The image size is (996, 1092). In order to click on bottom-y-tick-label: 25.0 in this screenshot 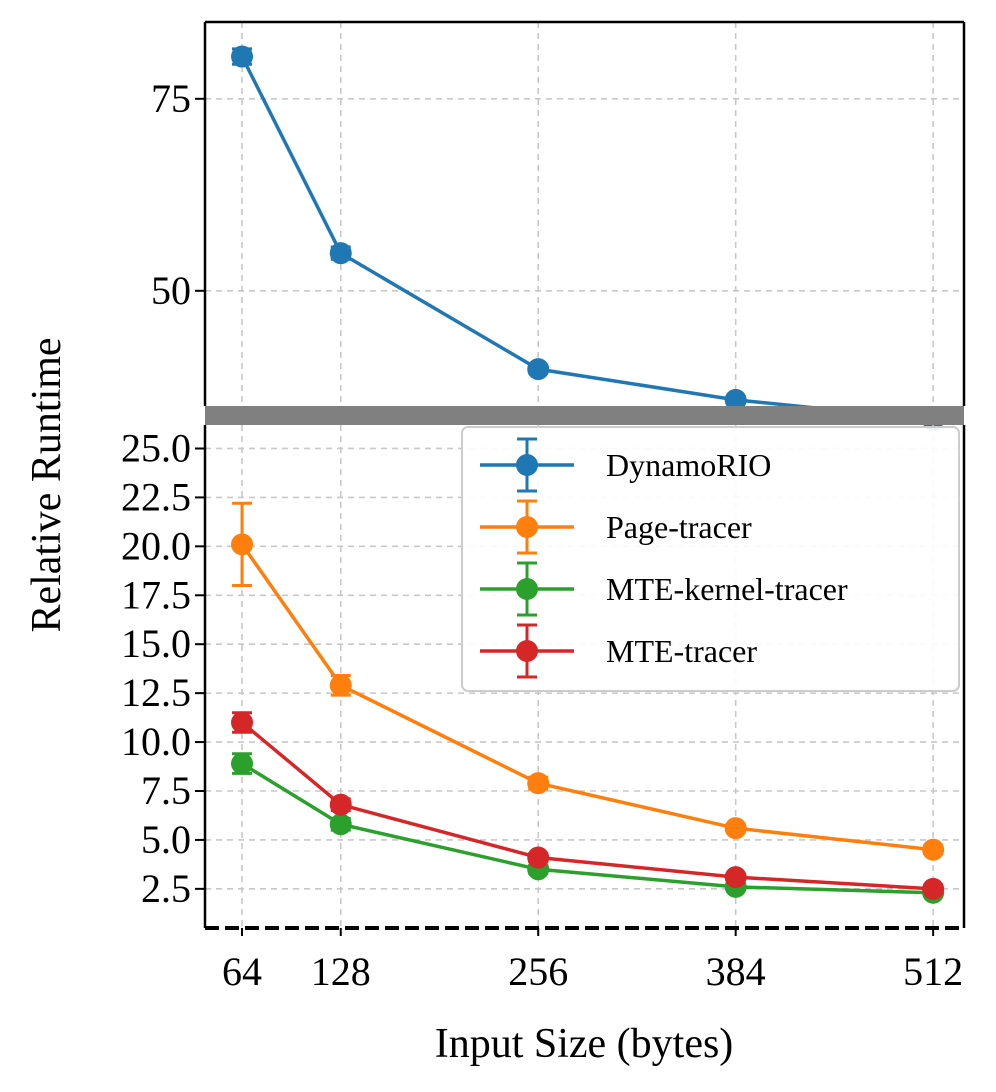, I will do `click(156, 447)`.